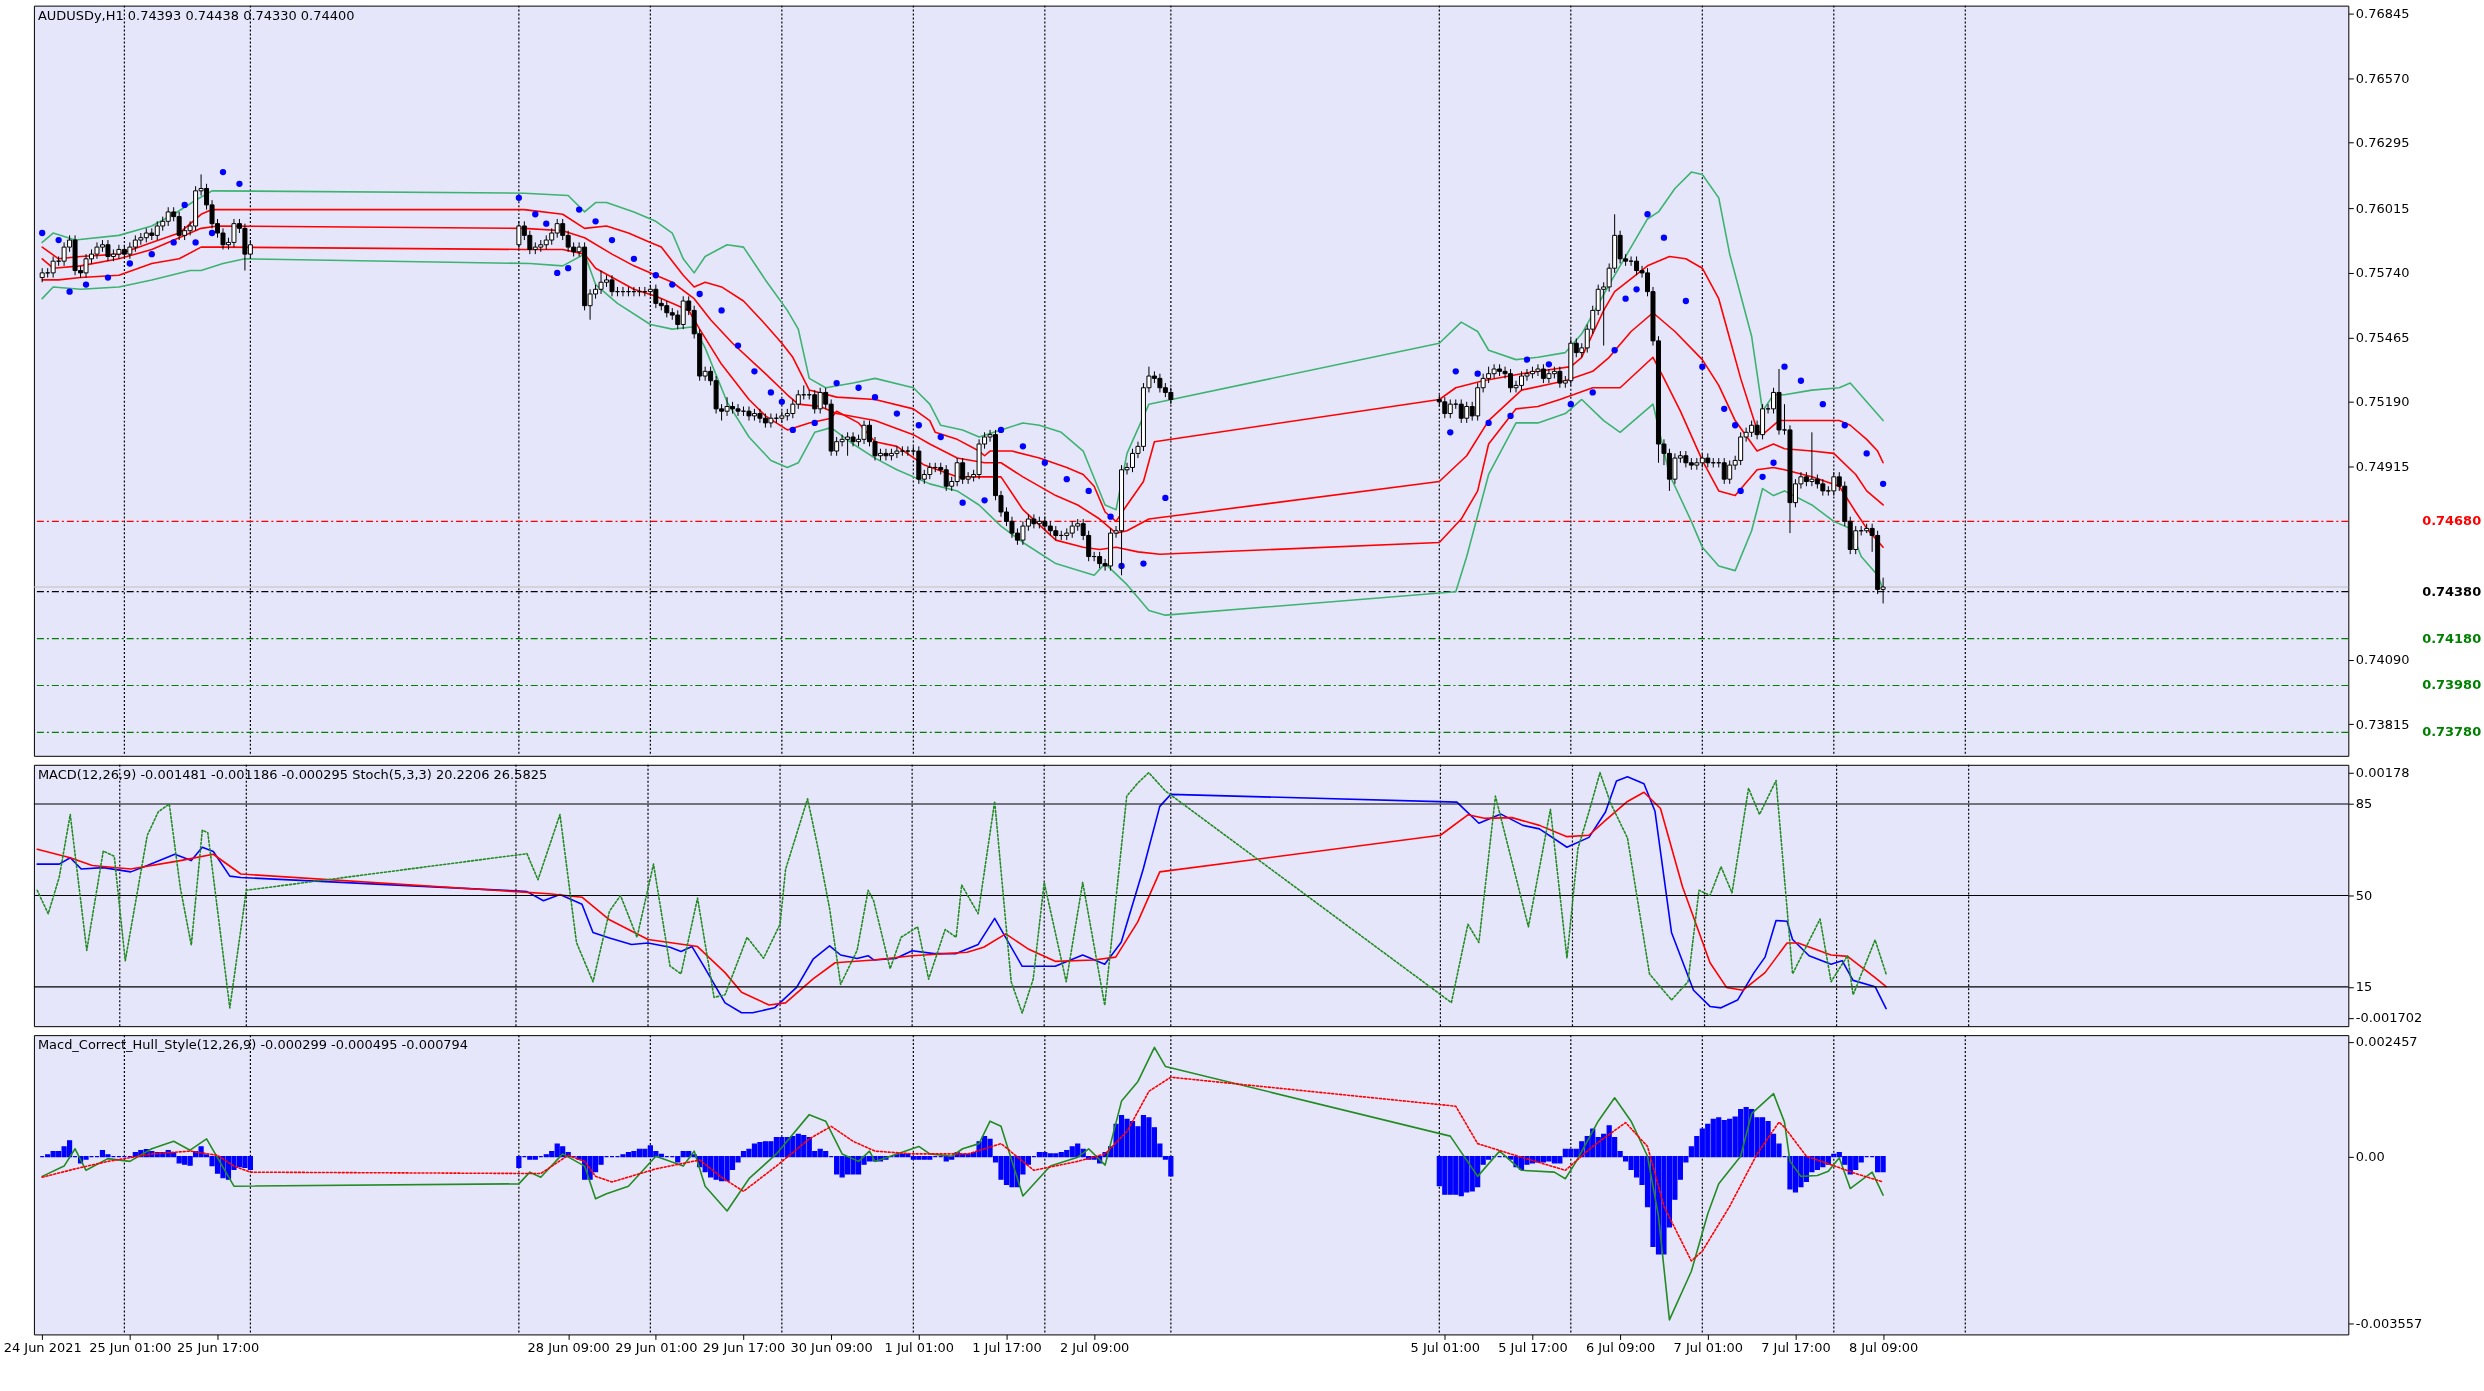 This screenshot has height=1391, width=2484. What do you see at coordinates (2382, 14) in the screenshot?
I see `y-tick-label: 0.76845` at bounding box center [2382, 14].